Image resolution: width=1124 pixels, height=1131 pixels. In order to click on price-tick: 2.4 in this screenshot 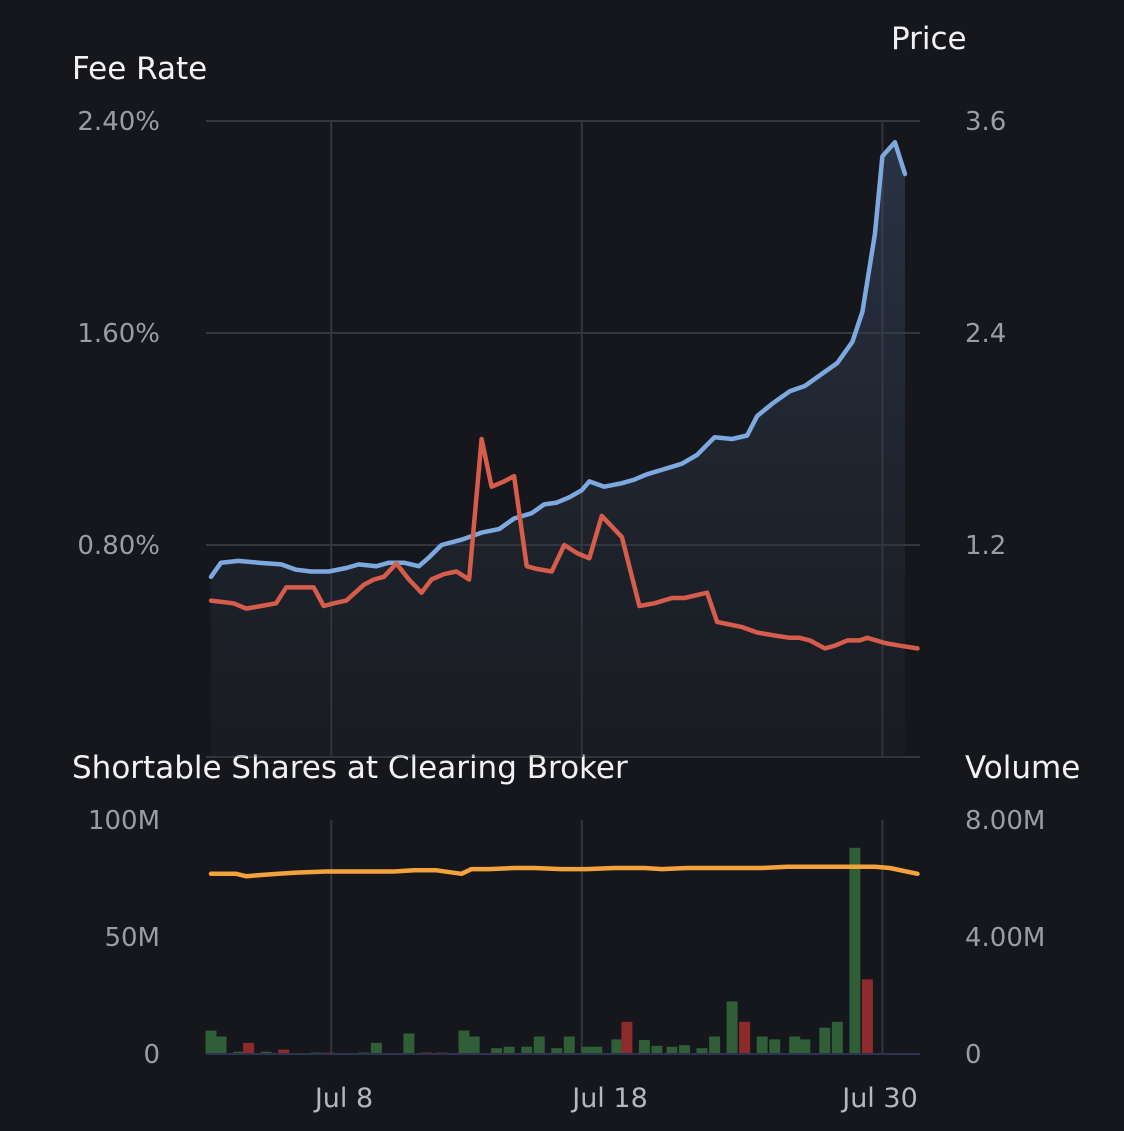, I will do `click(985, 334)`.